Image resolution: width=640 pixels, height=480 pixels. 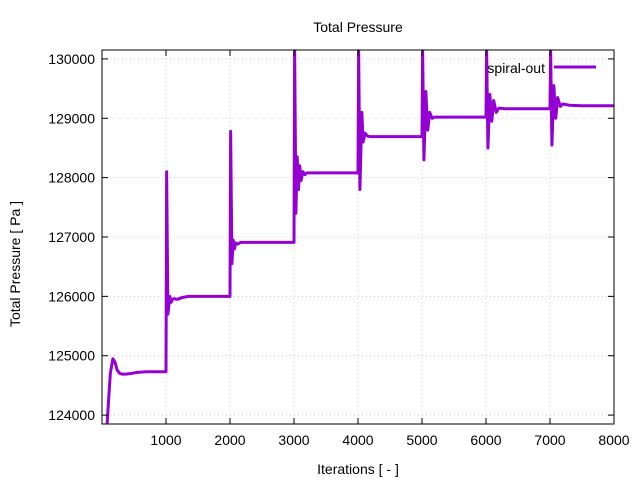 I want to click on y-tick-label: 129000, so click(x=71, y=118).